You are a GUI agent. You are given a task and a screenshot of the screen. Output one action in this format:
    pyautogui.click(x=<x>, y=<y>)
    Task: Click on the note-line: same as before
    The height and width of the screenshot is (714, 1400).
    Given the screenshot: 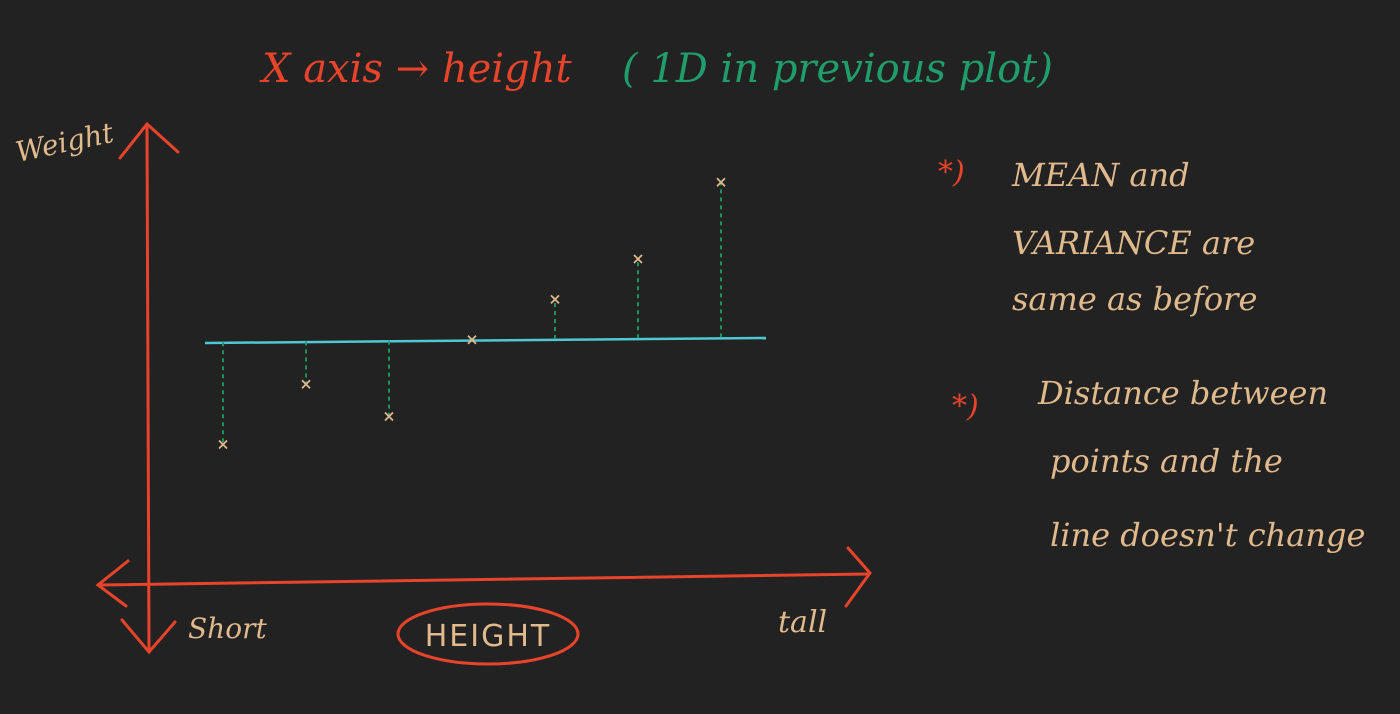 What is the action you would take?
    pyautogui.click(x=1134, y=299)
    